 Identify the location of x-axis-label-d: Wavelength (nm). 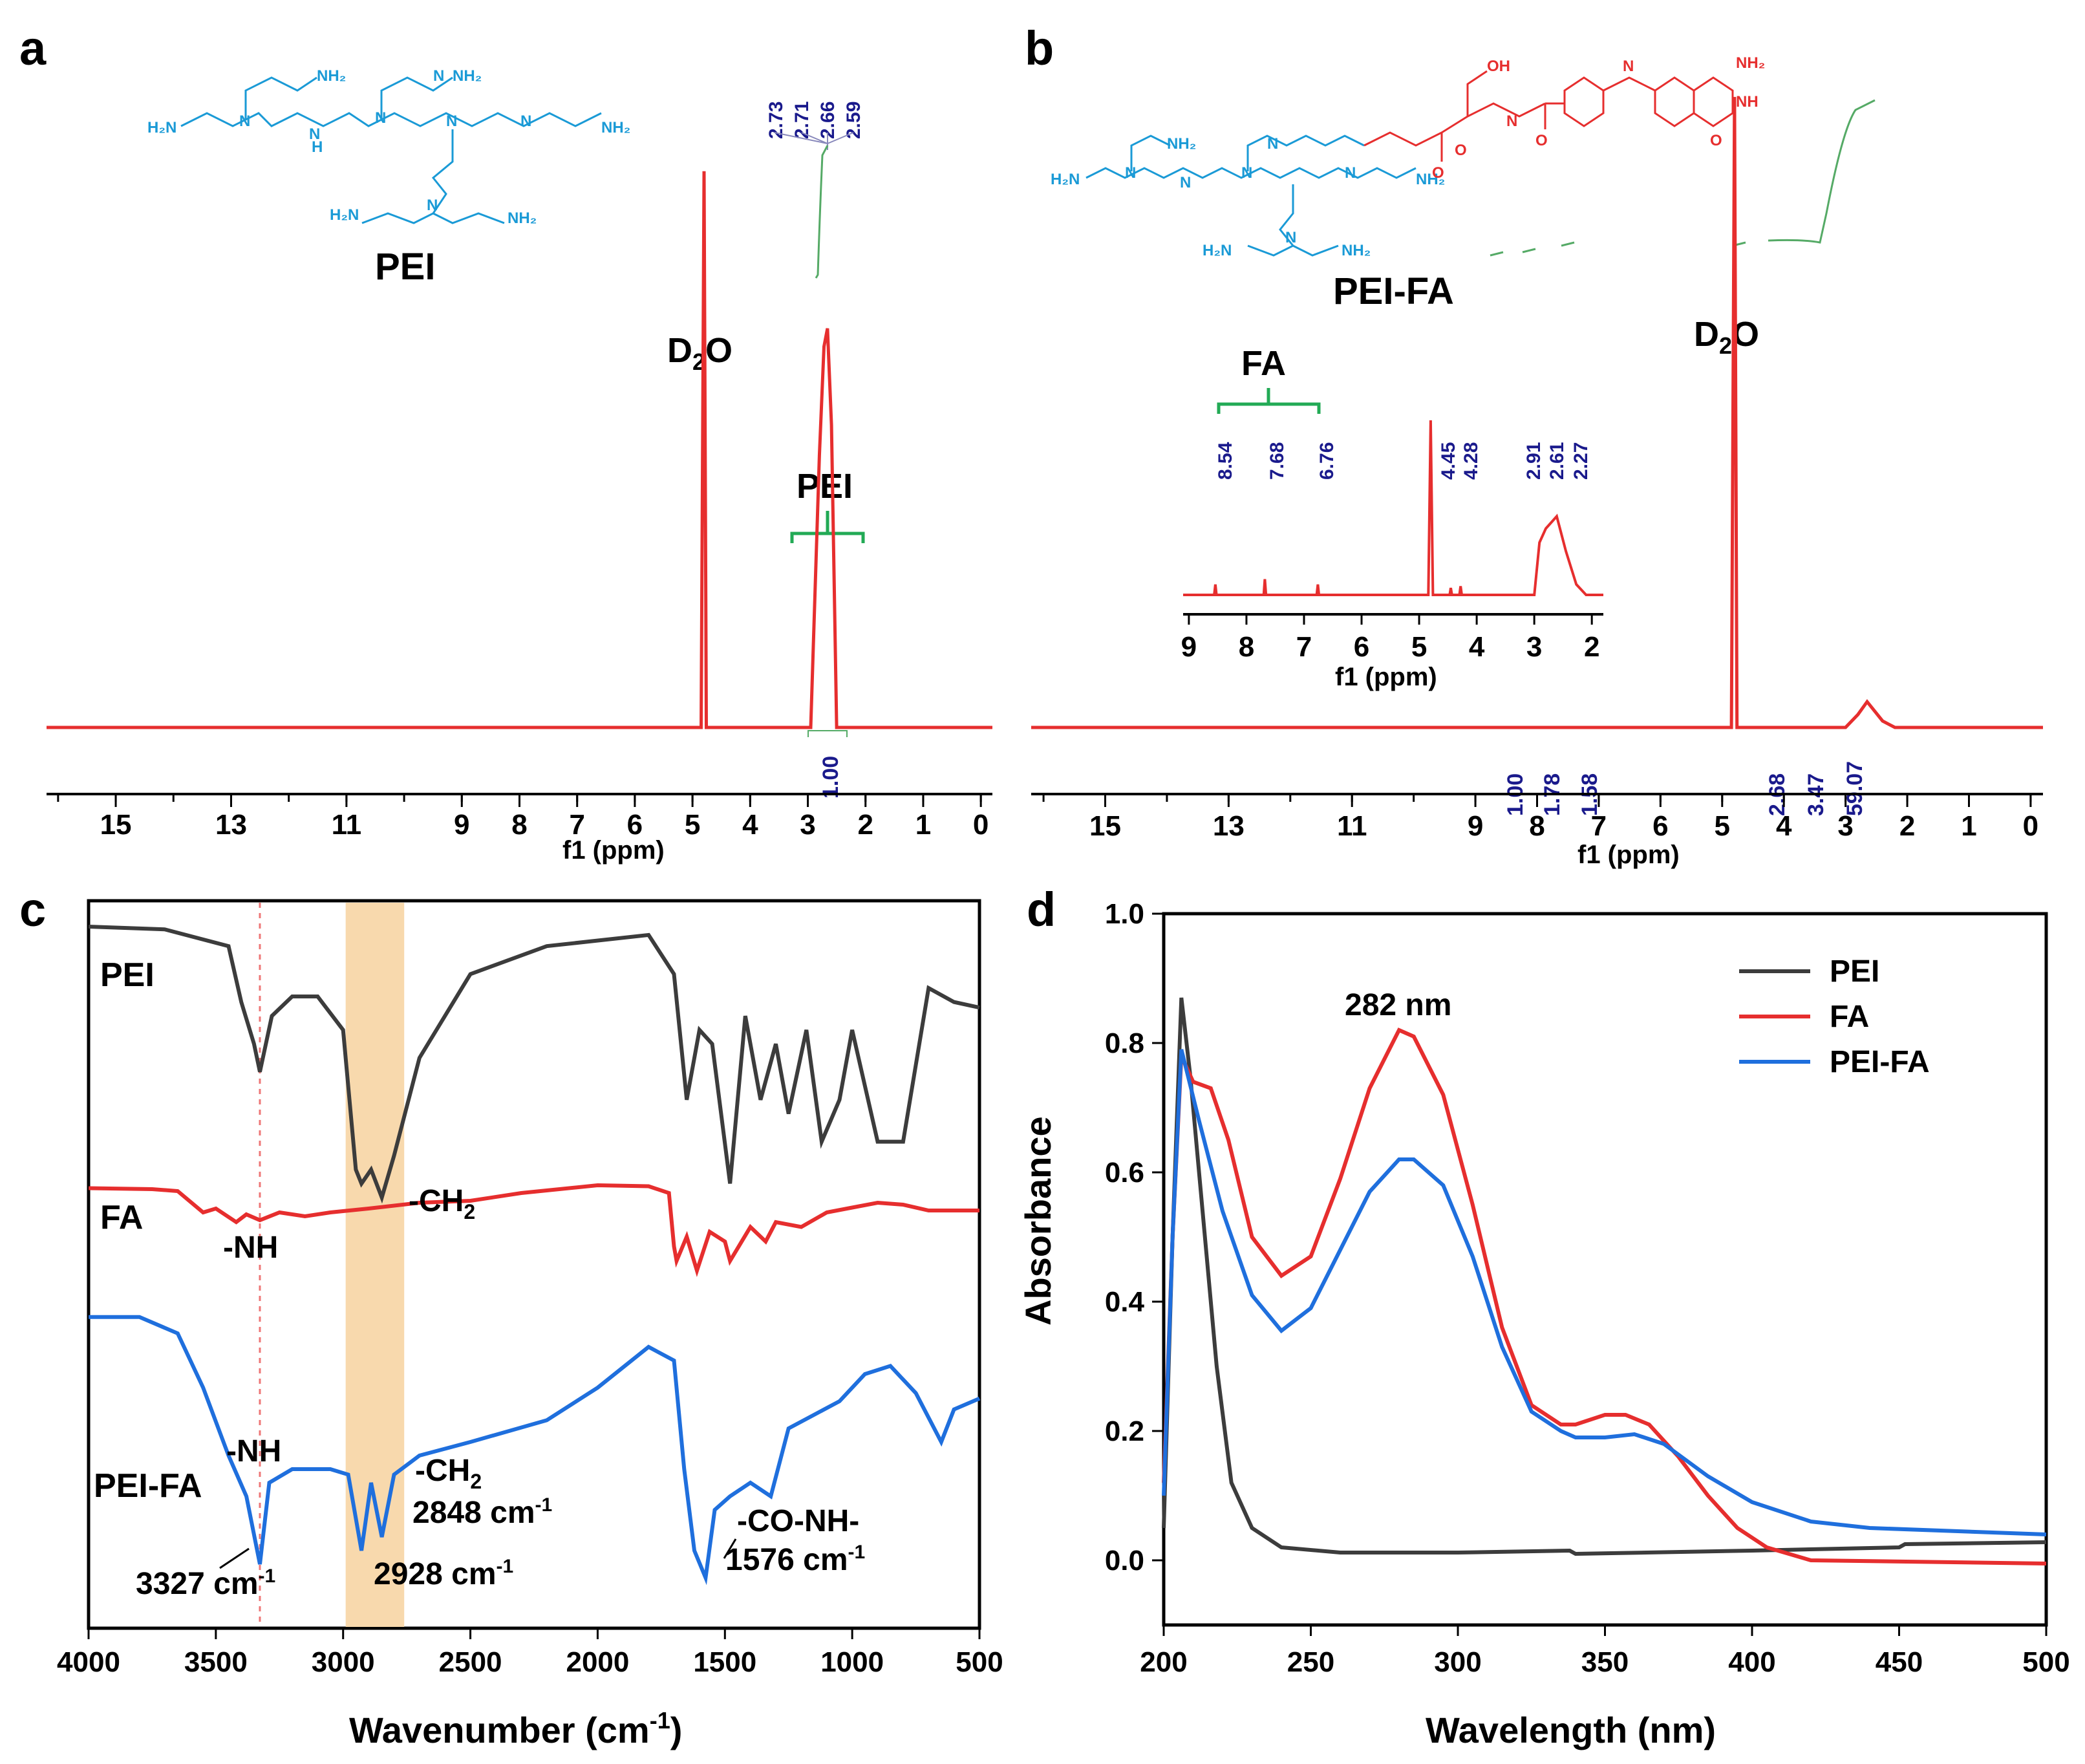
(1571, 1730).